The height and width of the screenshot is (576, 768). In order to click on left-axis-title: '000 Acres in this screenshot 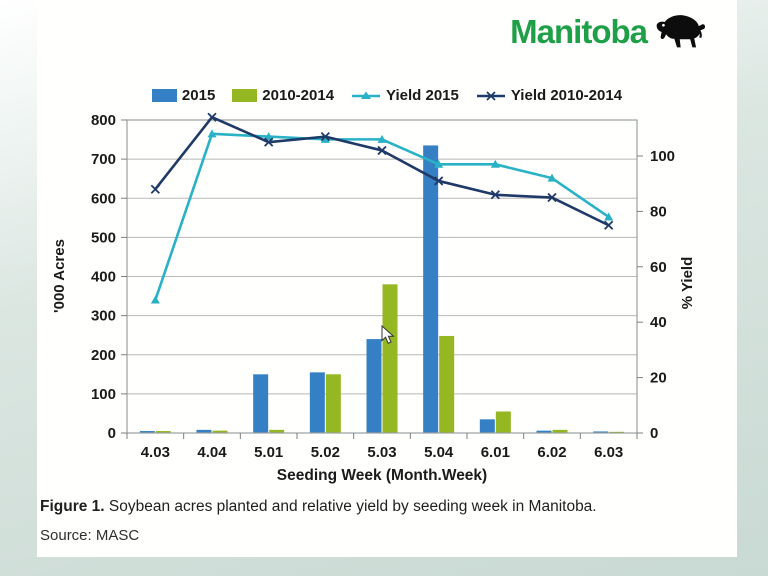, I will do `click(59, 276)`.